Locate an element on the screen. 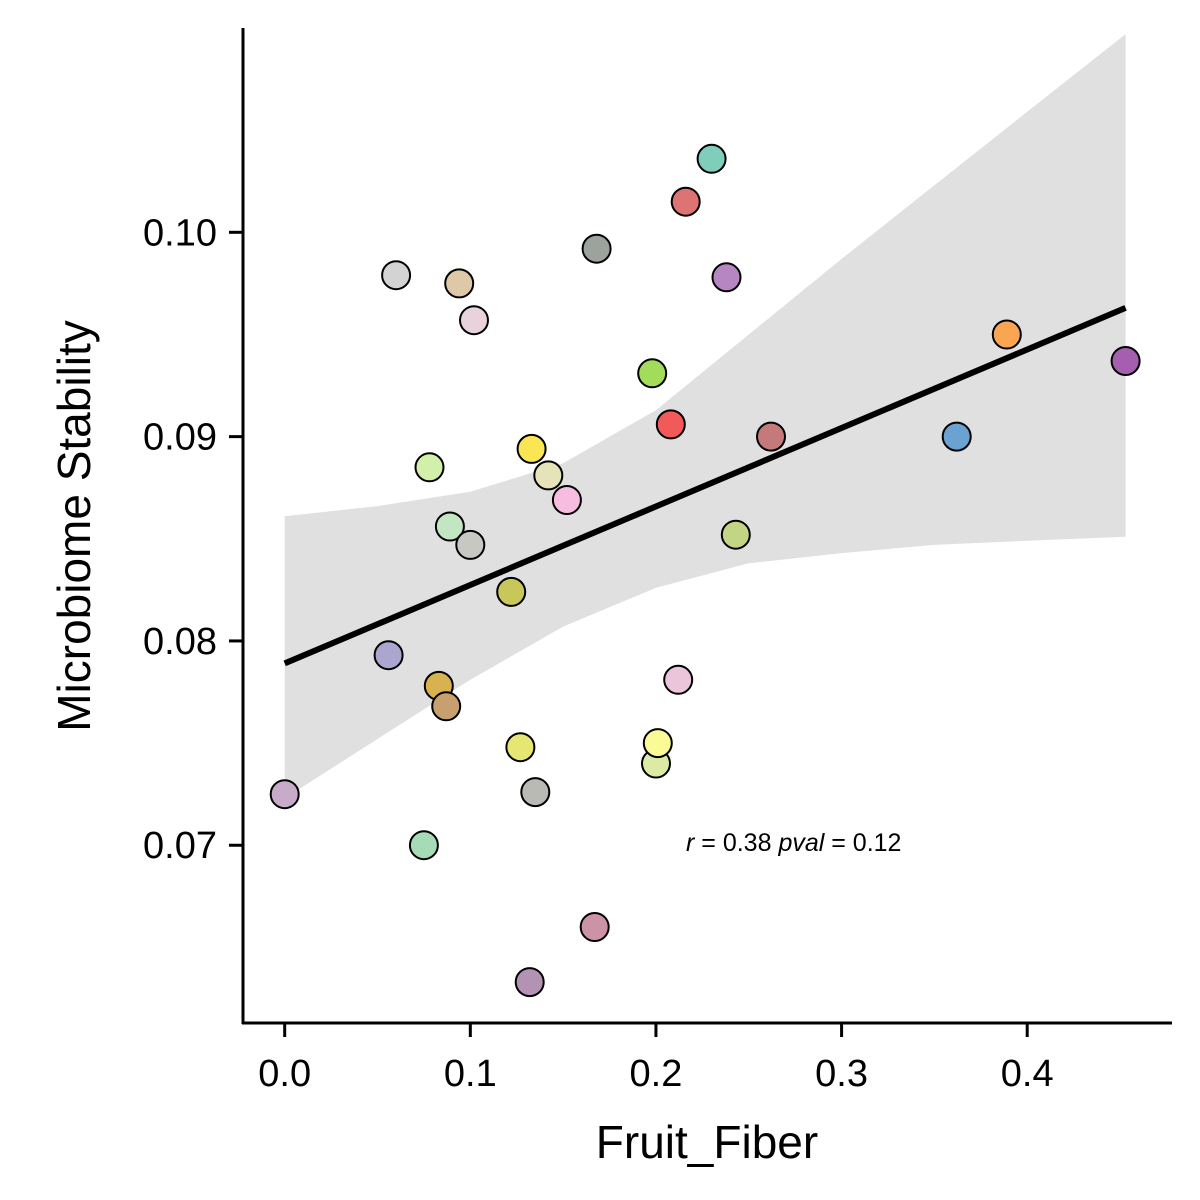  r-value: = 0.38 is located at coordinates (736, 843).